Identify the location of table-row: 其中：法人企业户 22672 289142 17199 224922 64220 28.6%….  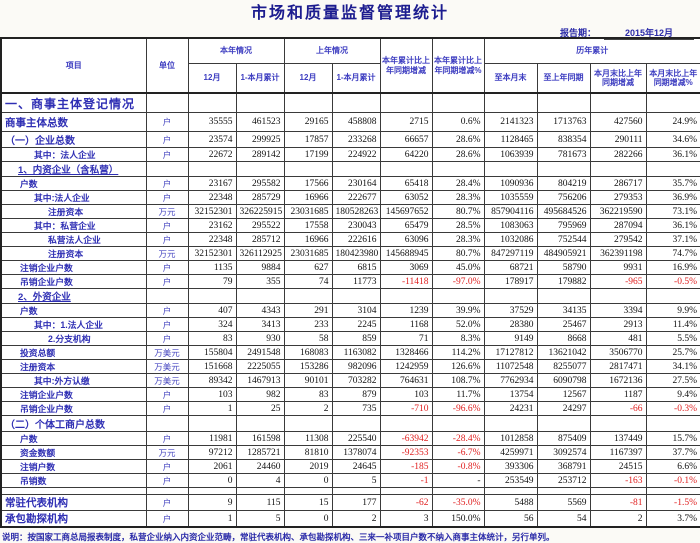
(350, 154).